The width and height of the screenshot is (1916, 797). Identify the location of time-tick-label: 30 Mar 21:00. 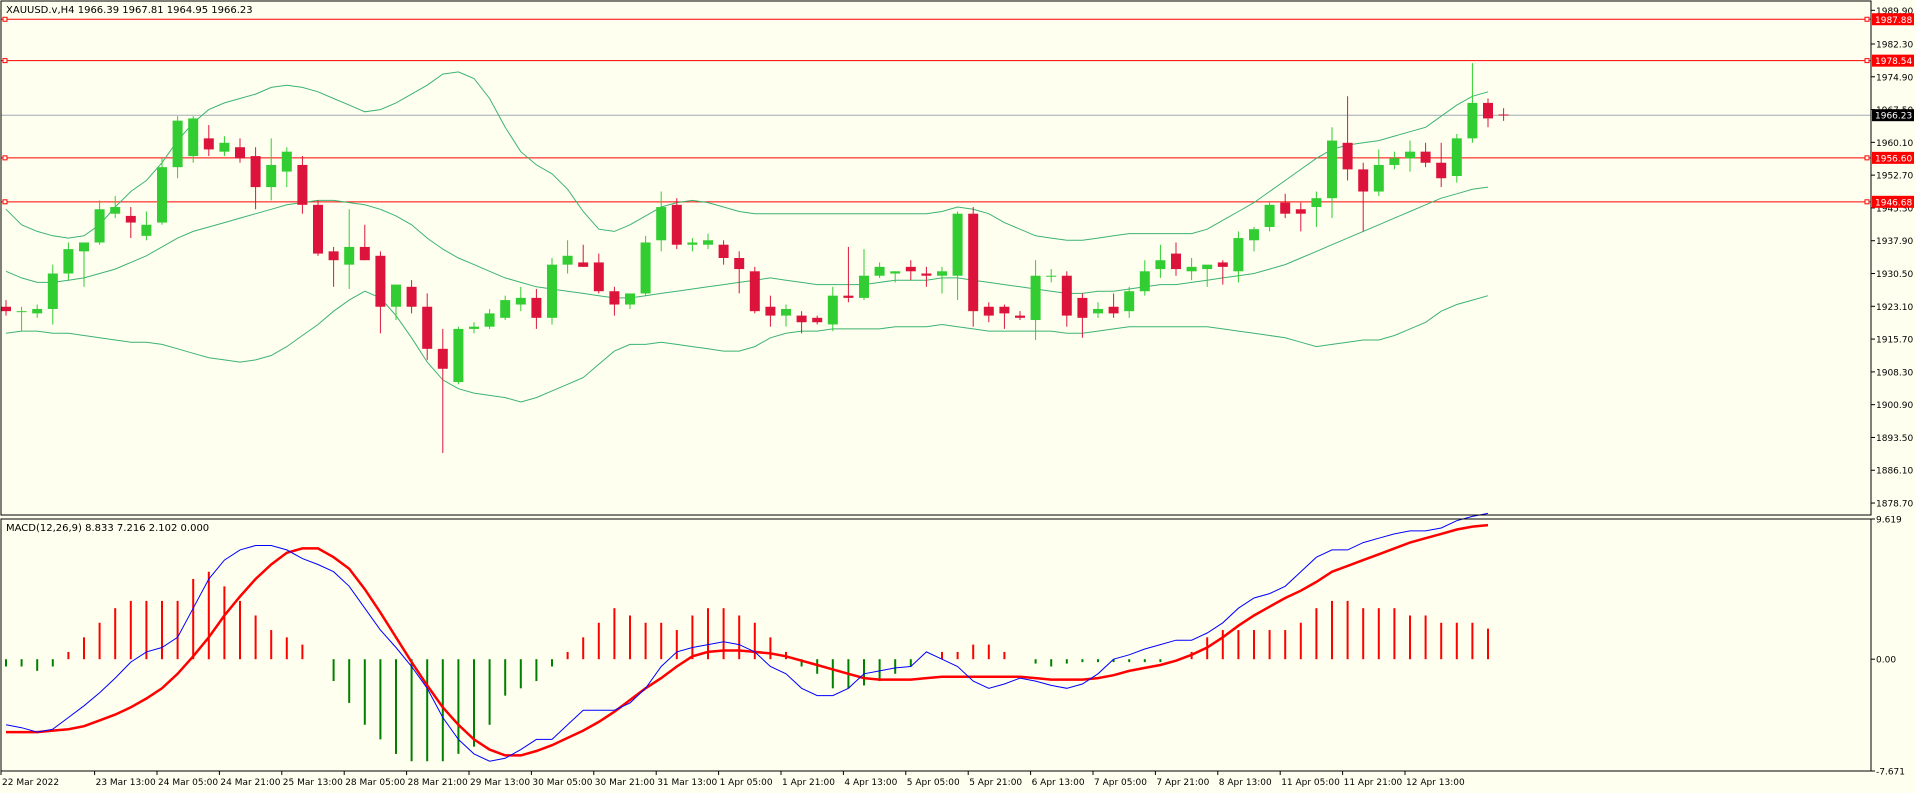
(625, 783).